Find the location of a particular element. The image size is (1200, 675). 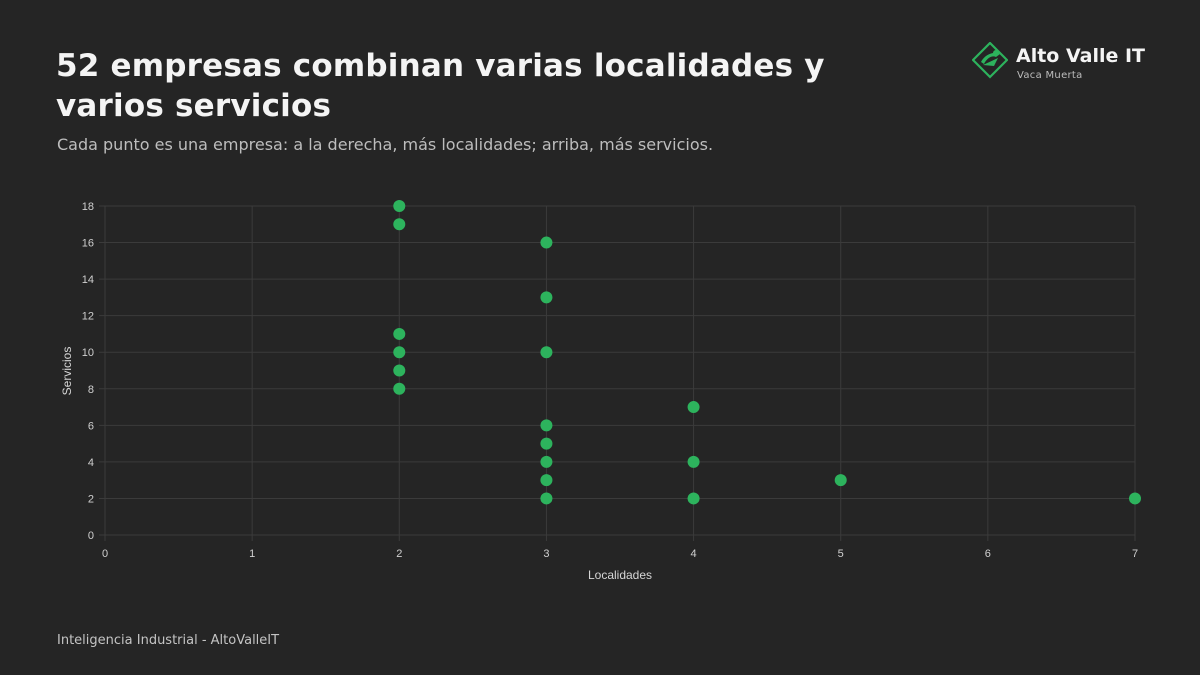

x-axis-ticks: 0 1 2 3 4 5 6 7 is located at coordinates (620, 554).